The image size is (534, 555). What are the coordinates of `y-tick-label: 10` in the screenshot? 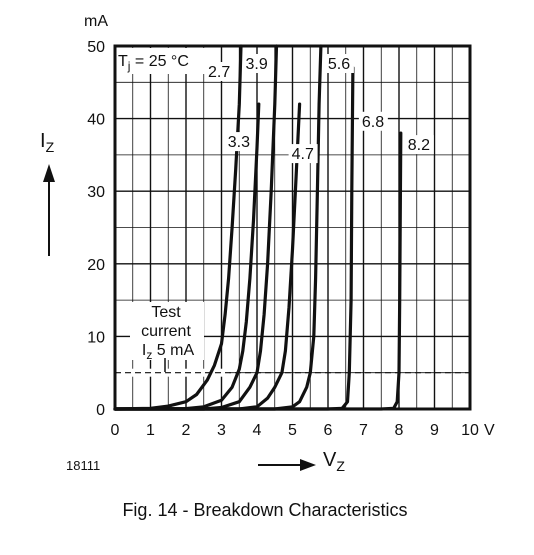 It's located at (96, 337).